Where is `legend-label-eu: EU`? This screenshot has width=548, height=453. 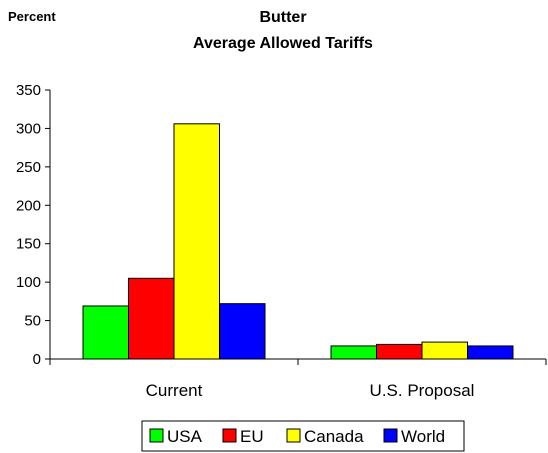
legend-label-eu: EU is located at coordinates (252, 436).